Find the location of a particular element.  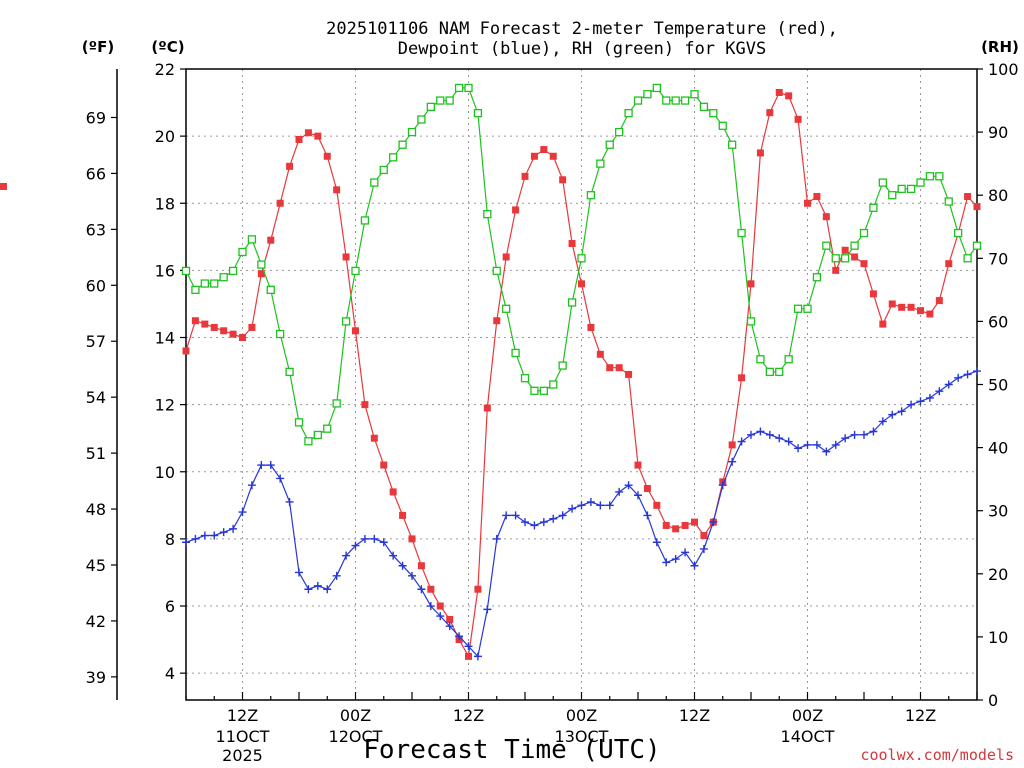

chart-title-line2: Dewpoint (blue), RH (green) for KGVS is located at coordinates (582, 49).